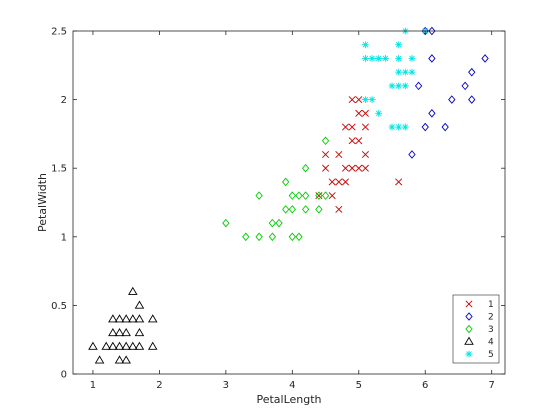 This screenshot has height=420, width=560. What do you see at coordinates (42, 202) in the screenshot?
I see `y-axis-label: PetalWidth` at bounding box center [42, 202].